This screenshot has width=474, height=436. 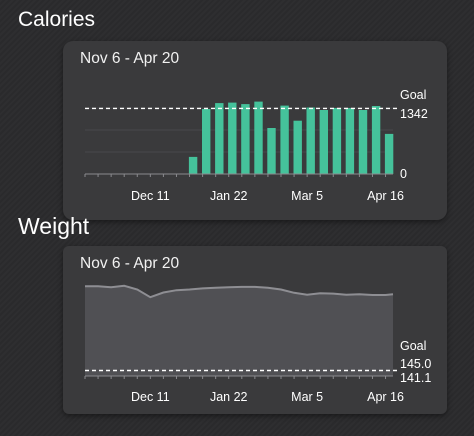 What do you see at coordinates (57, 19) in the screenshot?
I see `calories-section-title: Calories` at bounding box center [57, 19].